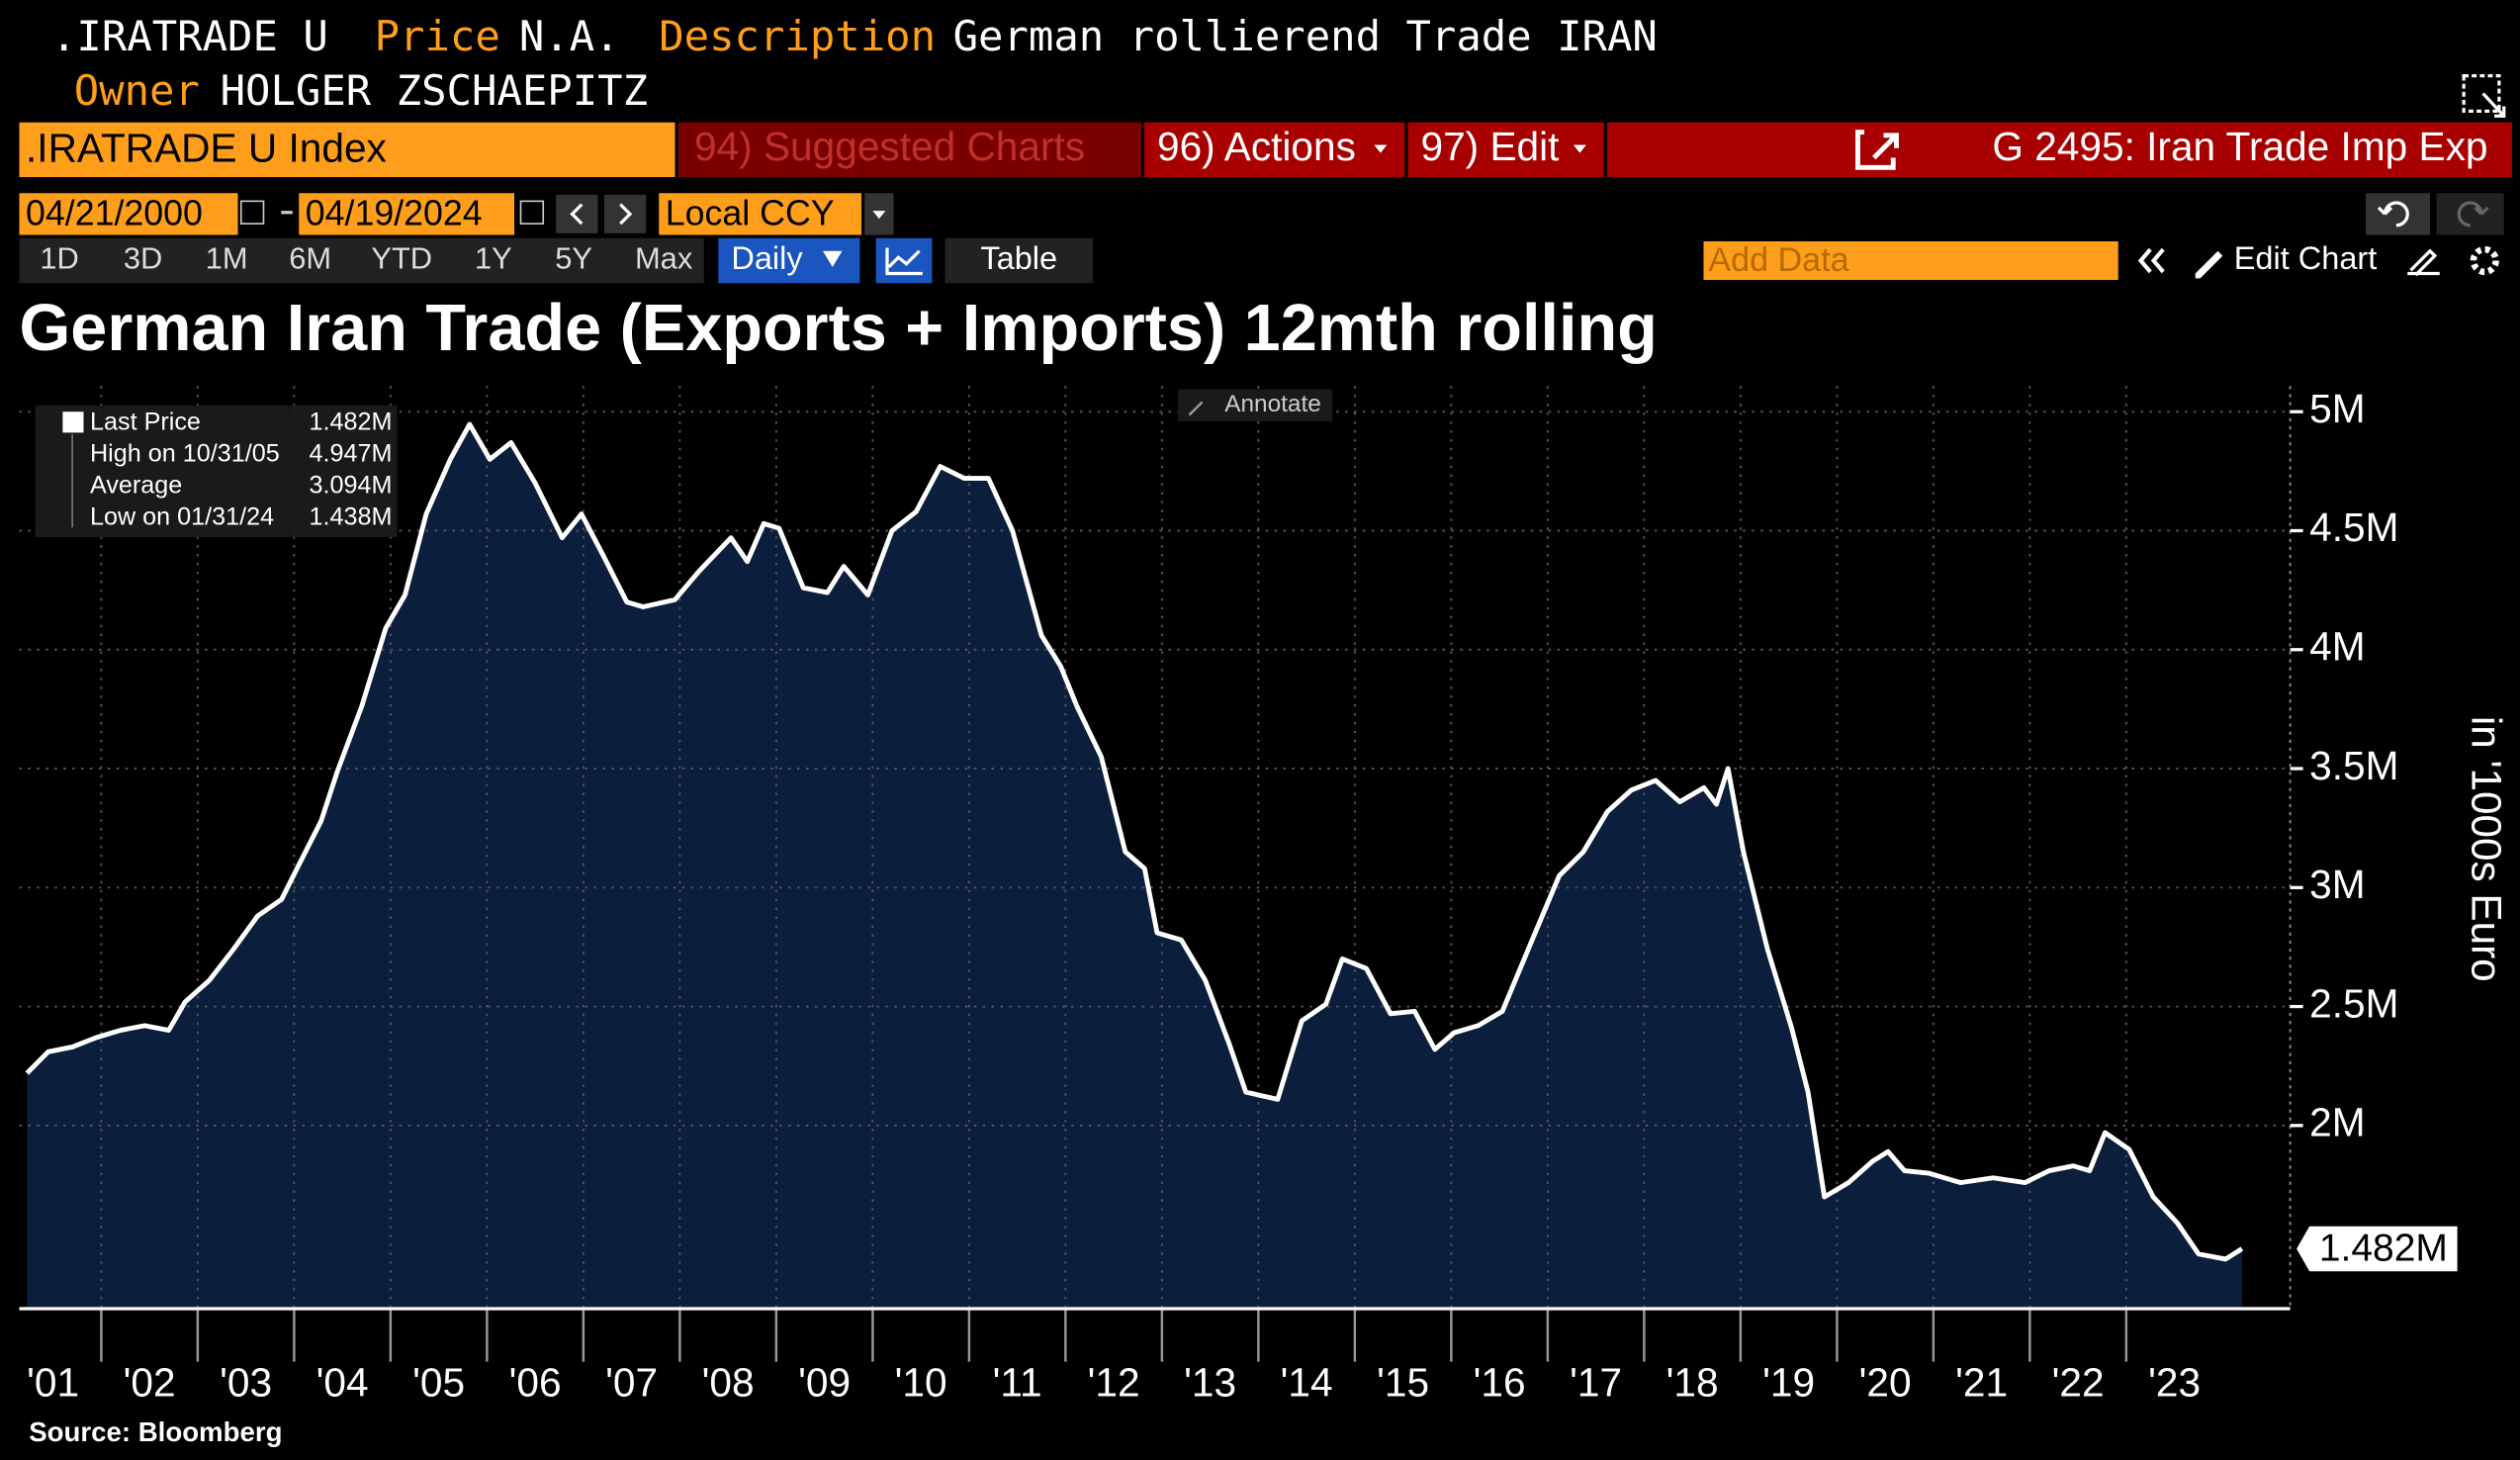  Describe the element at coordinates (1210, 1383) in the screenshot. I see `x-tick-label: '13` at that location.